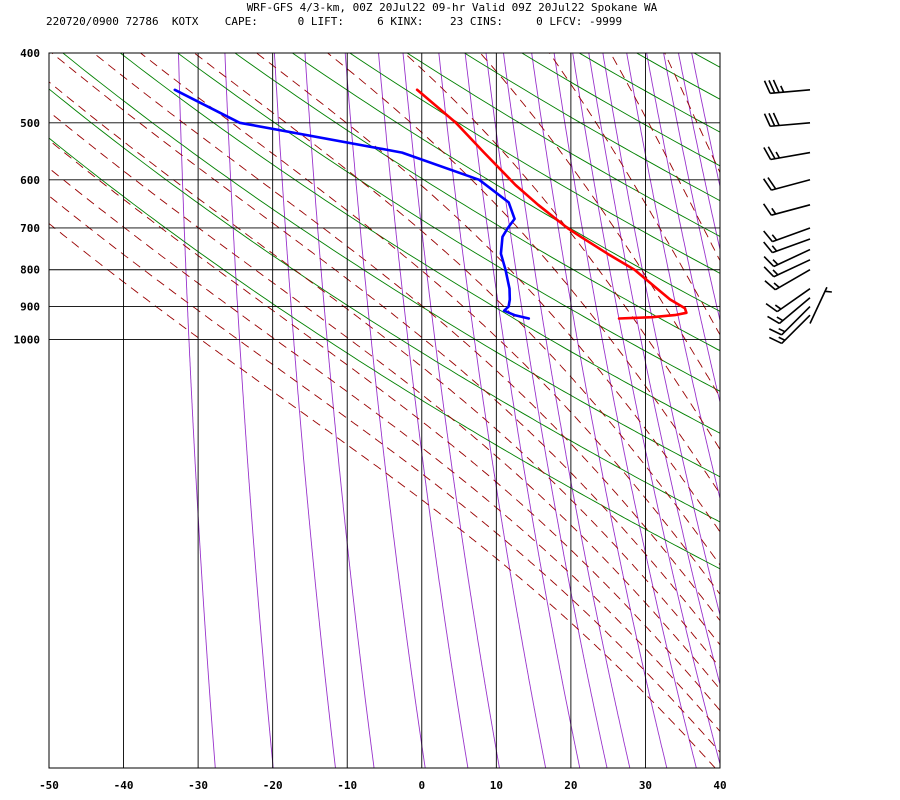 The height and width of the screenshot is (800, 900). I want to click on x-tick-label: 20, so click(570, 785).